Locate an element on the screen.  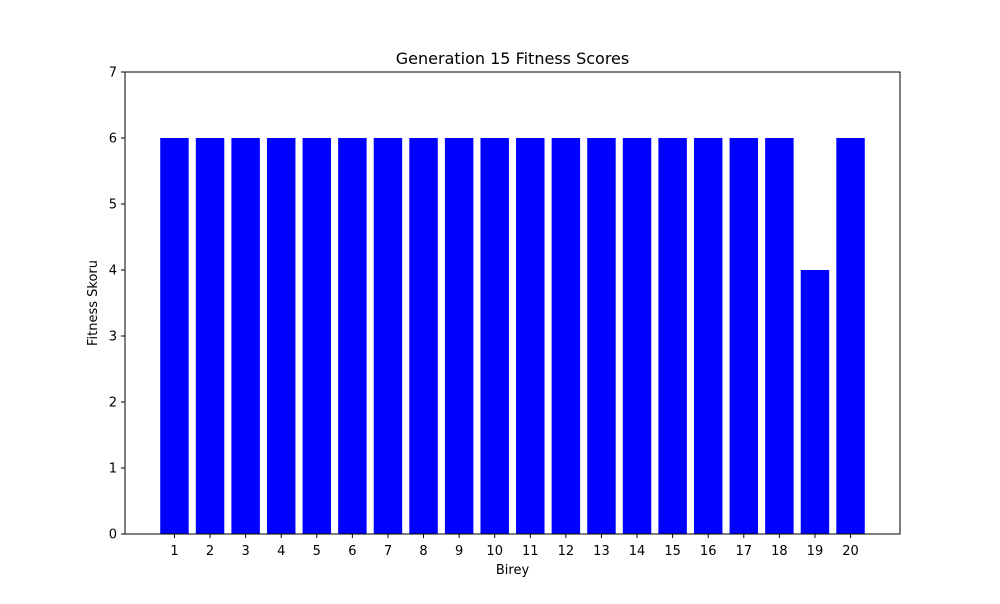
y-tick-label: 7 is located at coordinates (113, 73).